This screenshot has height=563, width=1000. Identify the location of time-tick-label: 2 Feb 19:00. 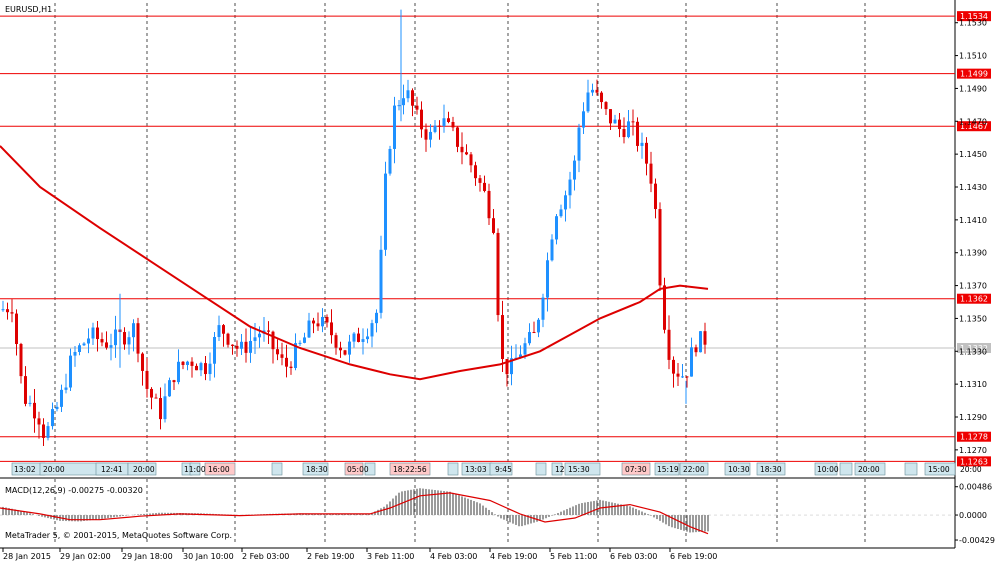
(330, 556).